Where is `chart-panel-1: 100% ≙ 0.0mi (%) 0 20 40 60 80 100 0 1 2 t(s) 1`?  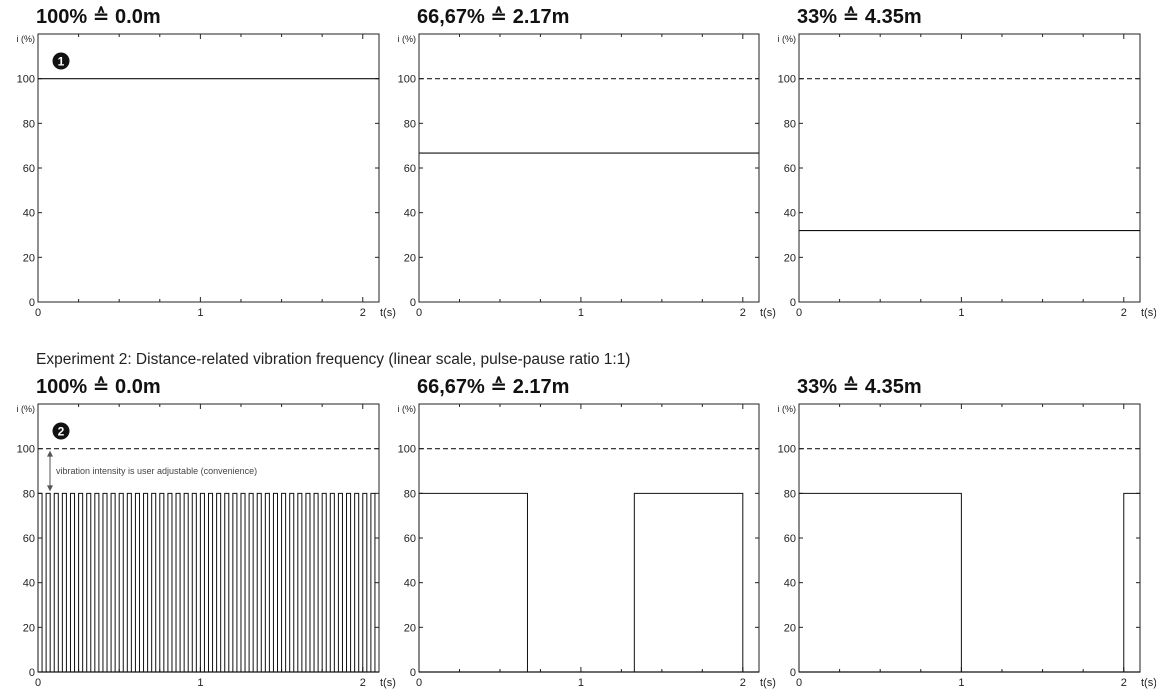
chart-panel-1: 100% ≙ 0.0mi (%) 0 20 40 60 80 100 0 1 2 t(s) 1 is located at coordinates (206, 162).